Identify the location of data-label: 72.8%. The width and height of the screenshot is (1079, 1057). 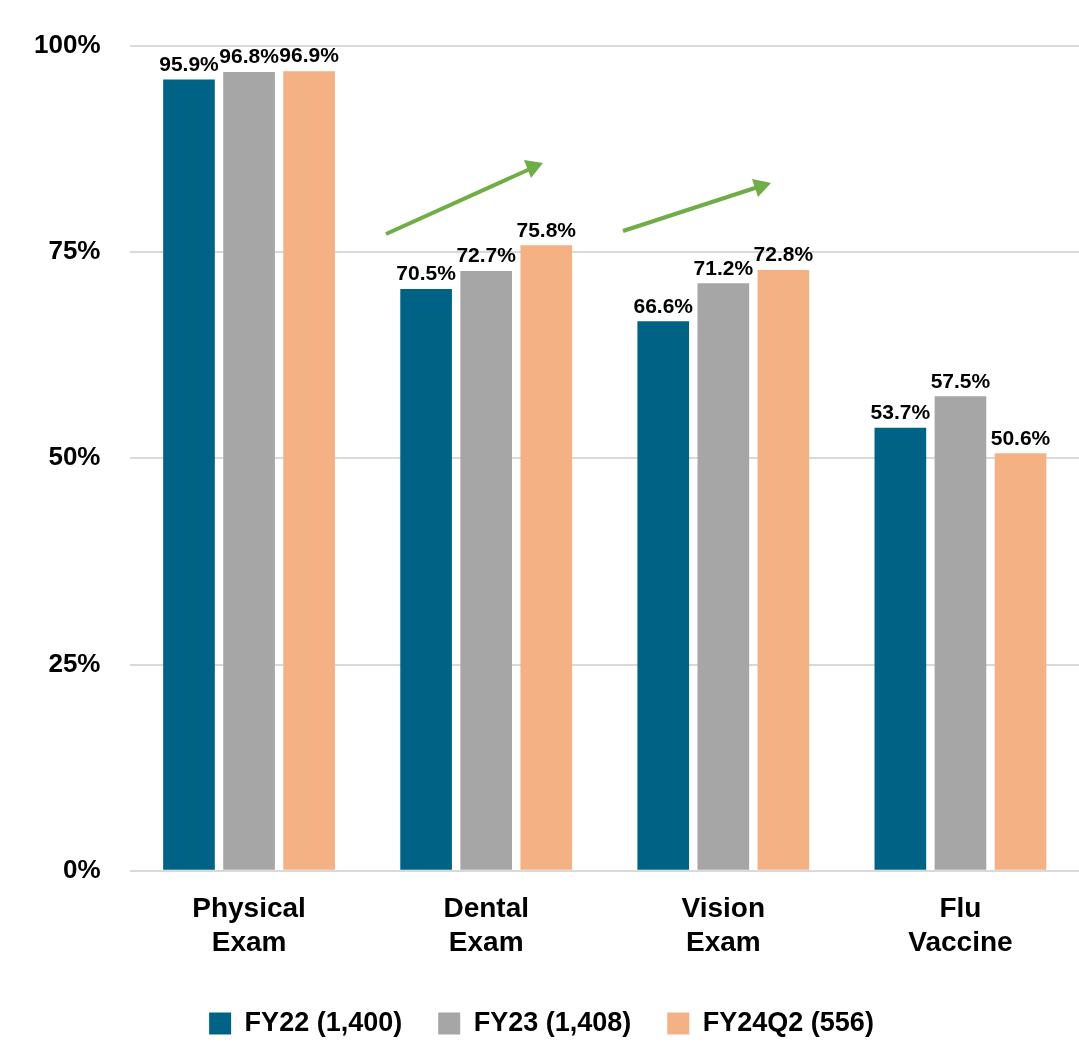
(783, 254).